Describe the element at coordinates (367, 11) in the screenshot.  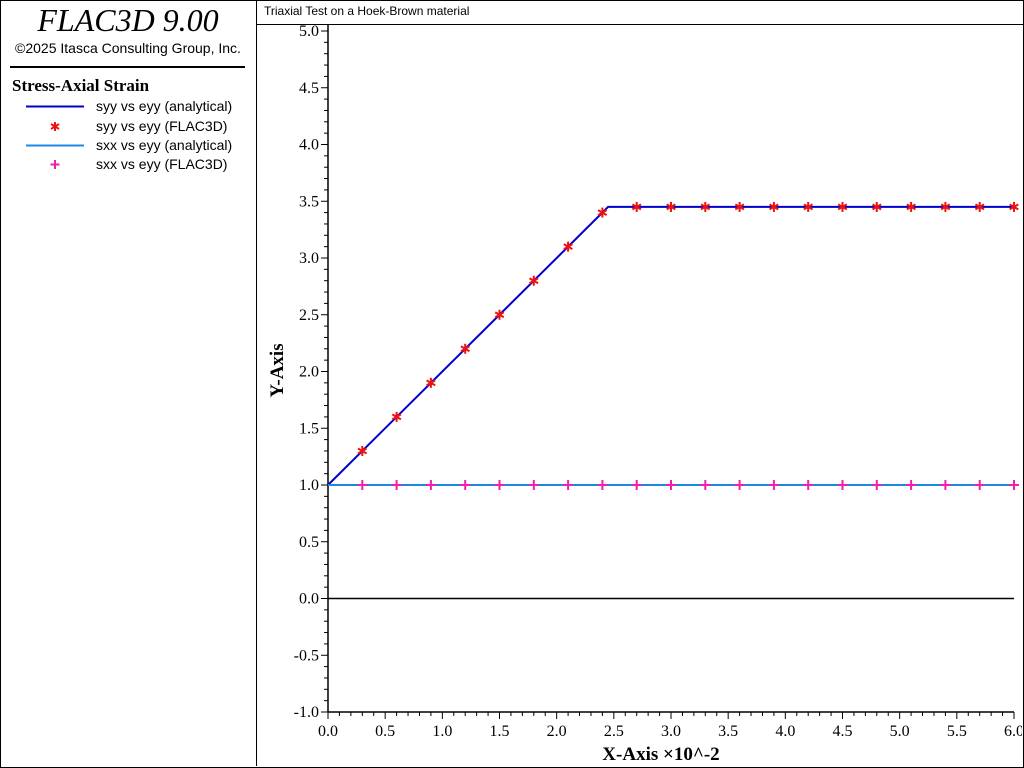
I see `plot-title: Triaxial Test on a Hoek-Brown material` at that location.